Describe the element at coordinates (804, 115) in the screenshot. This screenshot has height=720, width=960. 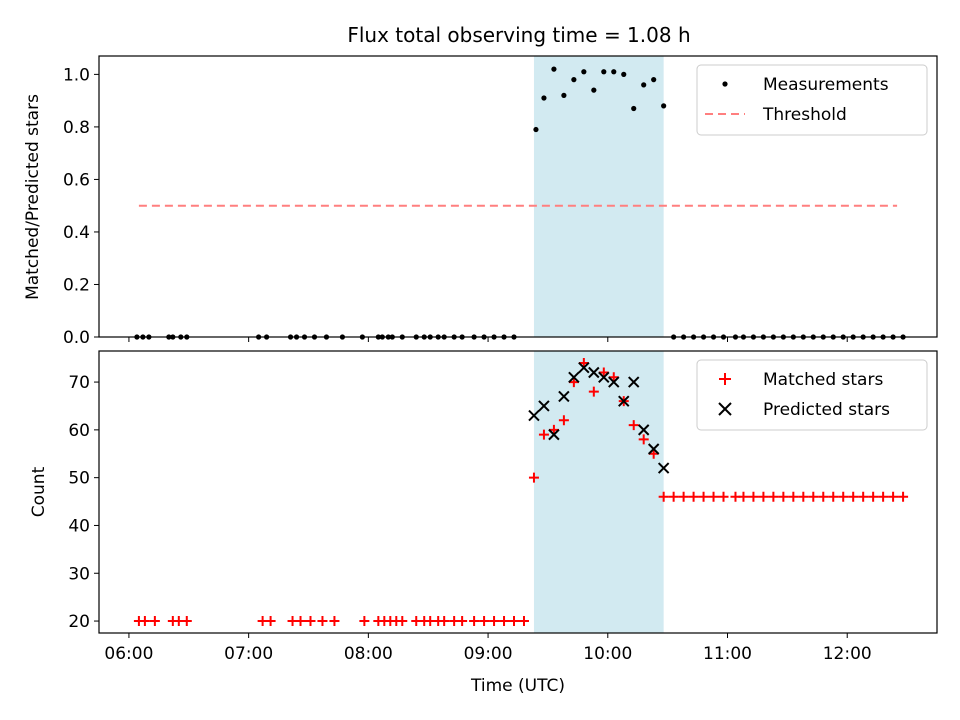
I see `top-legend-label: Threshold` at that location.